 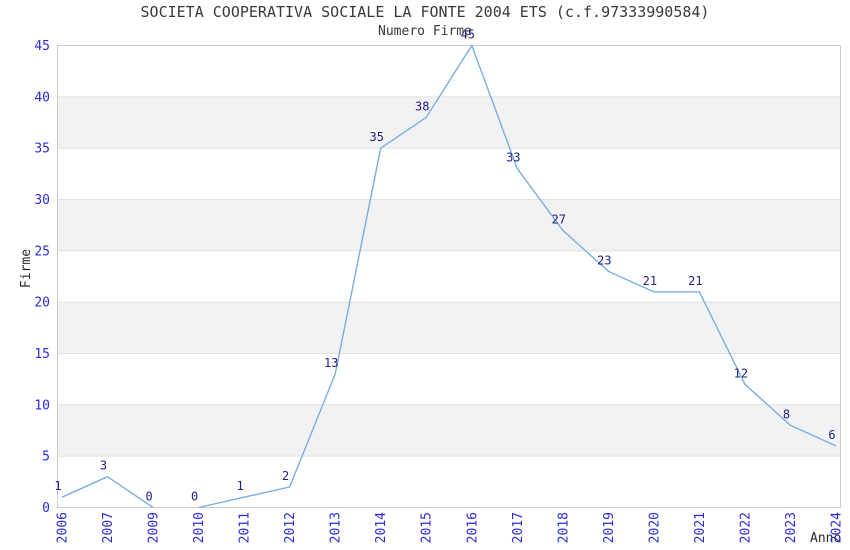 I want to click on x-axis-label: Anno, so click(x=826, y=538).